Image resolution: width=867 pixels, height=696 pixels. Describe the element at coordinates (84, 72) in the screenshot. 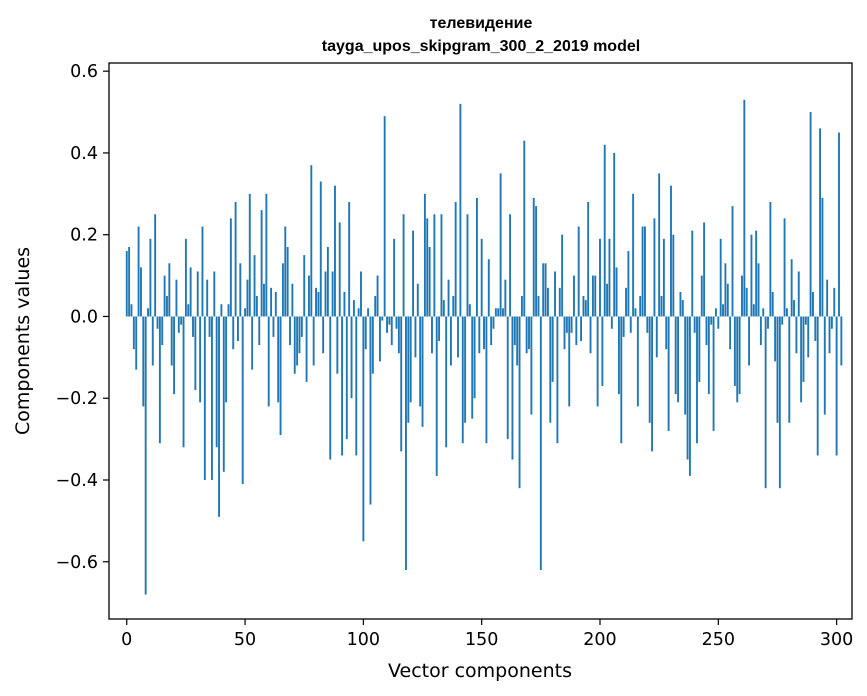

I see `y-tick-label: 0.6` at that location.